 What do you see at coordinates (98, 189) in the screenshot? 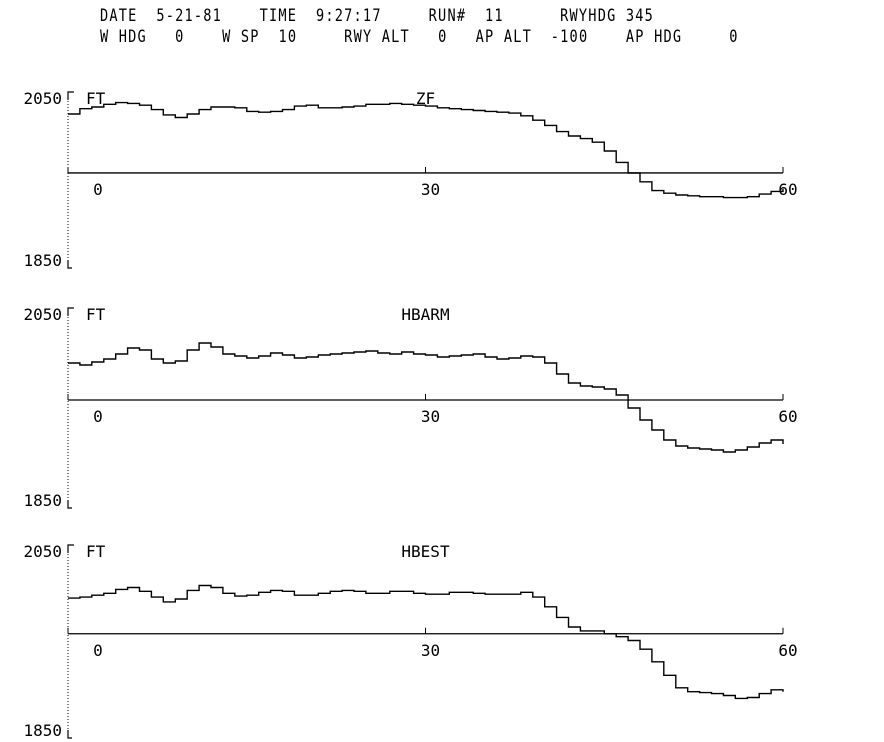
I see `zf-xtick-label-0: 0` at bounding box center [98, 189].